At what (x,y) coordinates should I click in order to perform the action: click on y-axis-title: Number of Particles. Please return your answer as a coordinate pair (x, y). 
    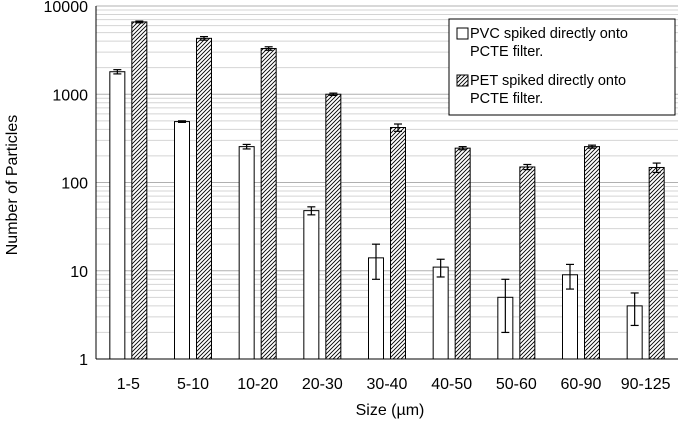
    Looking at the image, I should click on (12, 185).